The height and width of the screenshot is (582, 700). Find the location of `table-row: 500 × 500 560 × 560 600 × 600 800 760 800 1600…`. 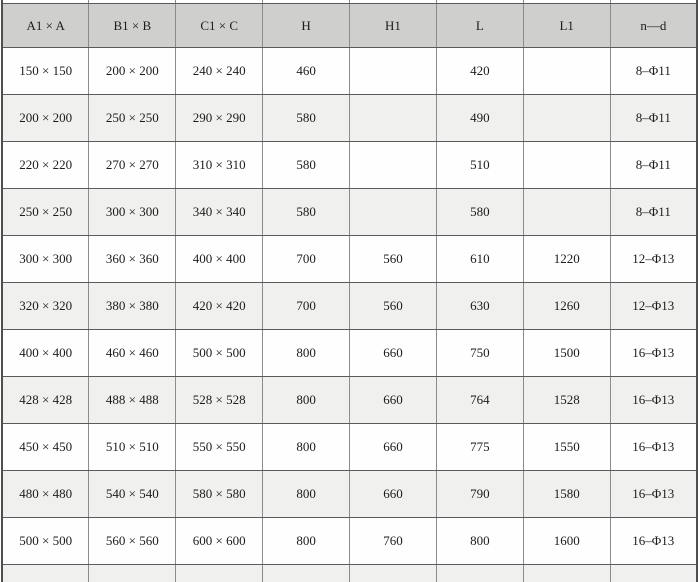

table-row: 500 × 500 560 × 560 600 × 600 800 760 800 1600… is located at coordinates (349, 541).